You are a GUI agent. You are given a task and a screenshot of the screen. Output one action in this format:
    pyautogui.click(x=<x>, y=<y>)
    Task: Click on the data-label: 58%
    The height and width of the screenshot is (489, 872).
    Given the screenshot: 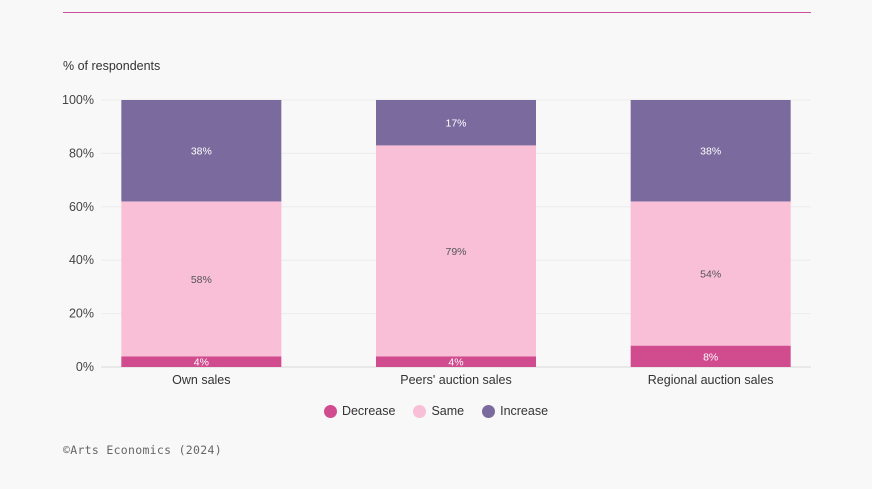 What is the action you would take?
    pyautogui.click(x=201, y=280)
    